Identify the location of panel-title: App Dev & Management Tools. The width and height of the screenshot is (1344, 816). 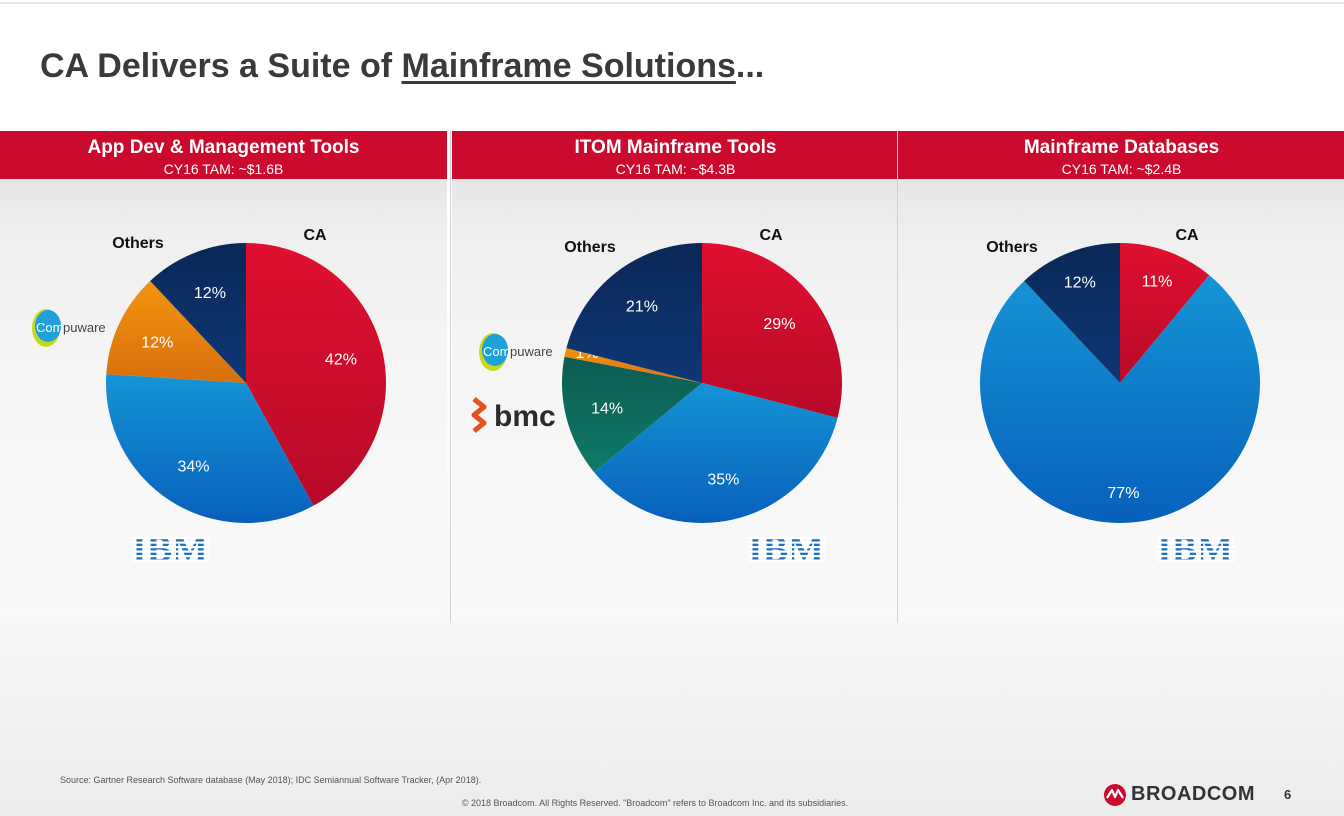
(223, 147).